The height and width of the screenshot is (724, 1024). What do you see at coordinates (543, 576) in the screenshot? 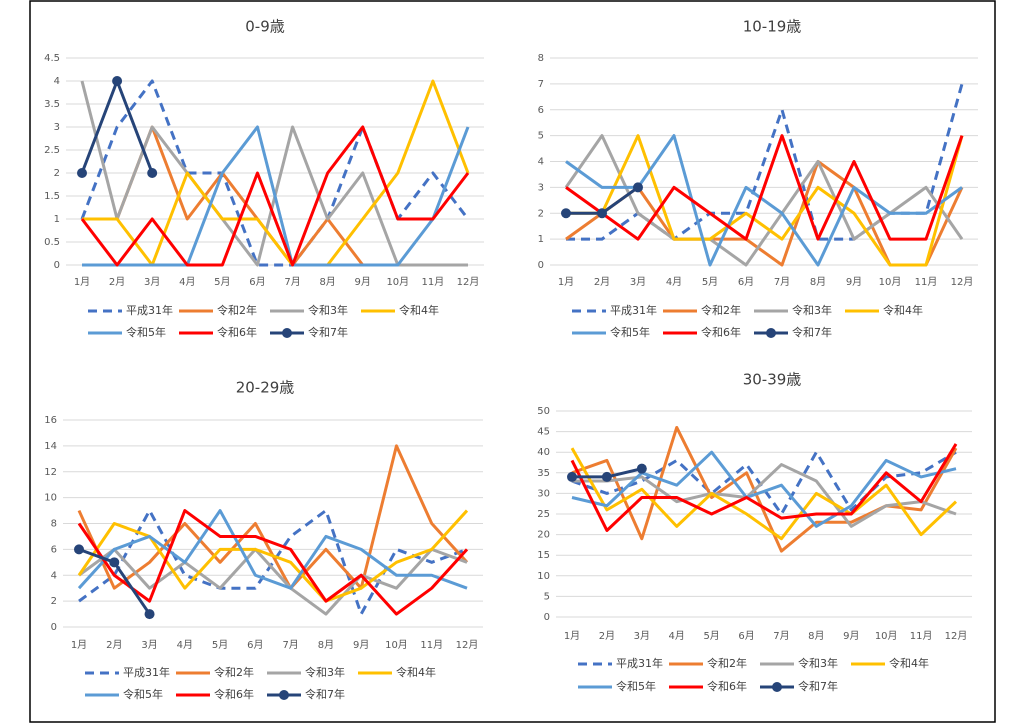
I see `y-tick-label: 10` at bounding box center [543, 576].